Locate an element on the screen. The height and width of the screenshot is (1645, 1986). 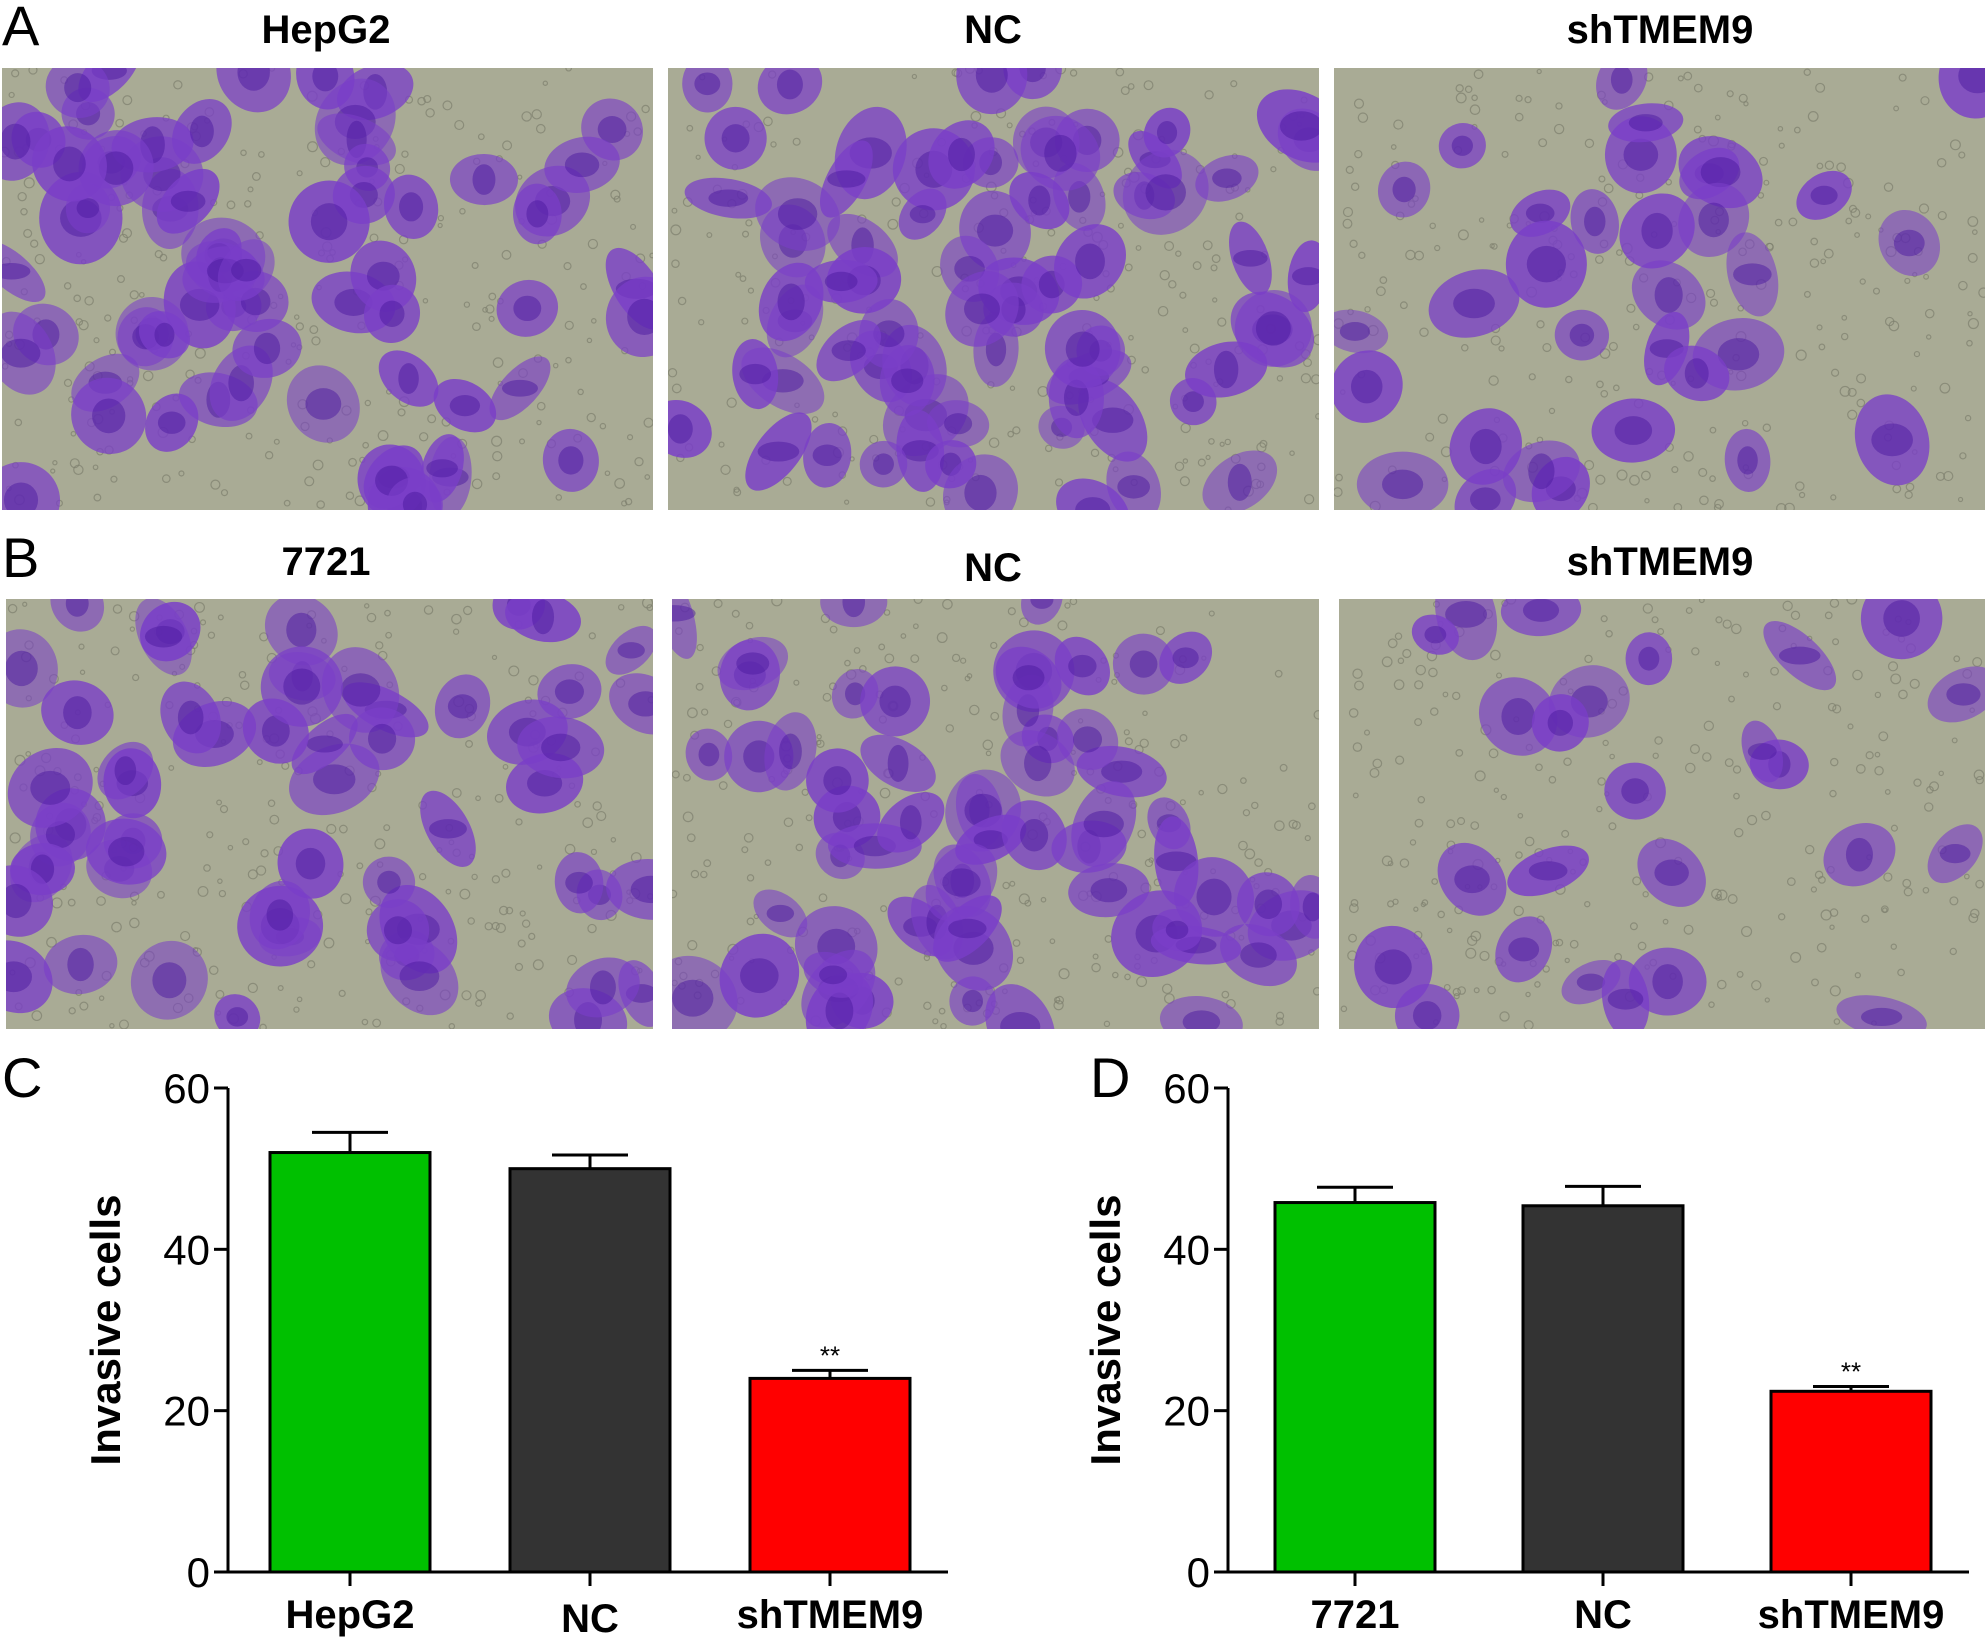
image-title-b-2: NC is located at coordinates (993, 568).